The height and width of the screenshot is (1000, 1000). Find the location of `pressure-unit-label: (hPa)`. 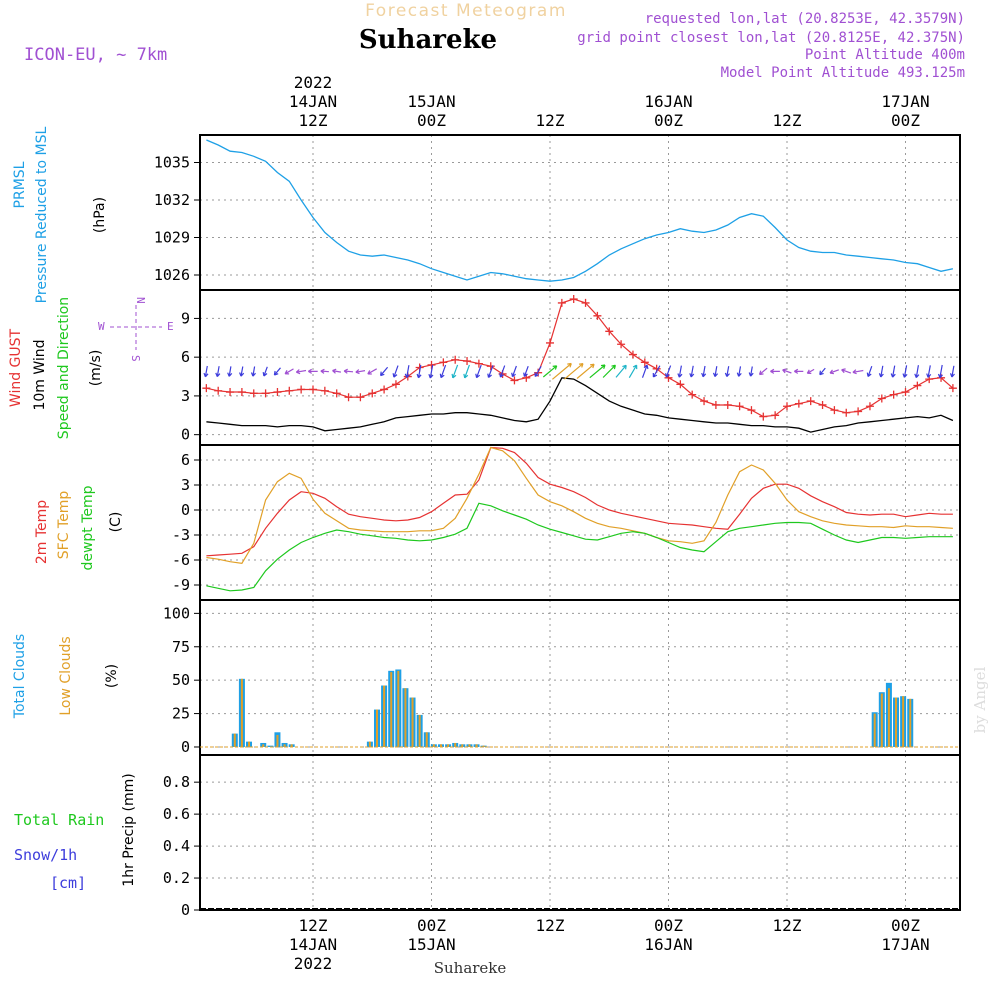

pressure-unit-label: (hPa) is located at coordinates (100, 215).